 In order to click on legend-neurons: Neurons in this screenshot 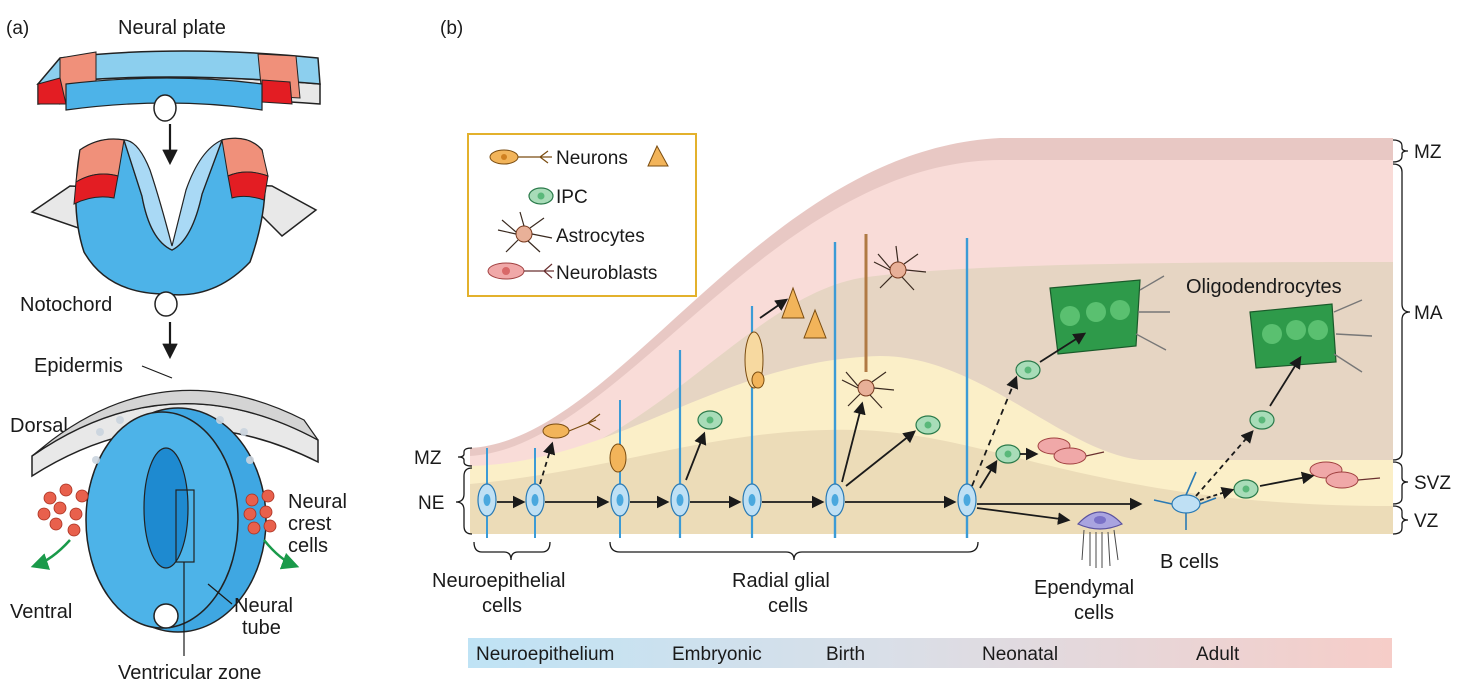, I will do `click(592, 158)`.